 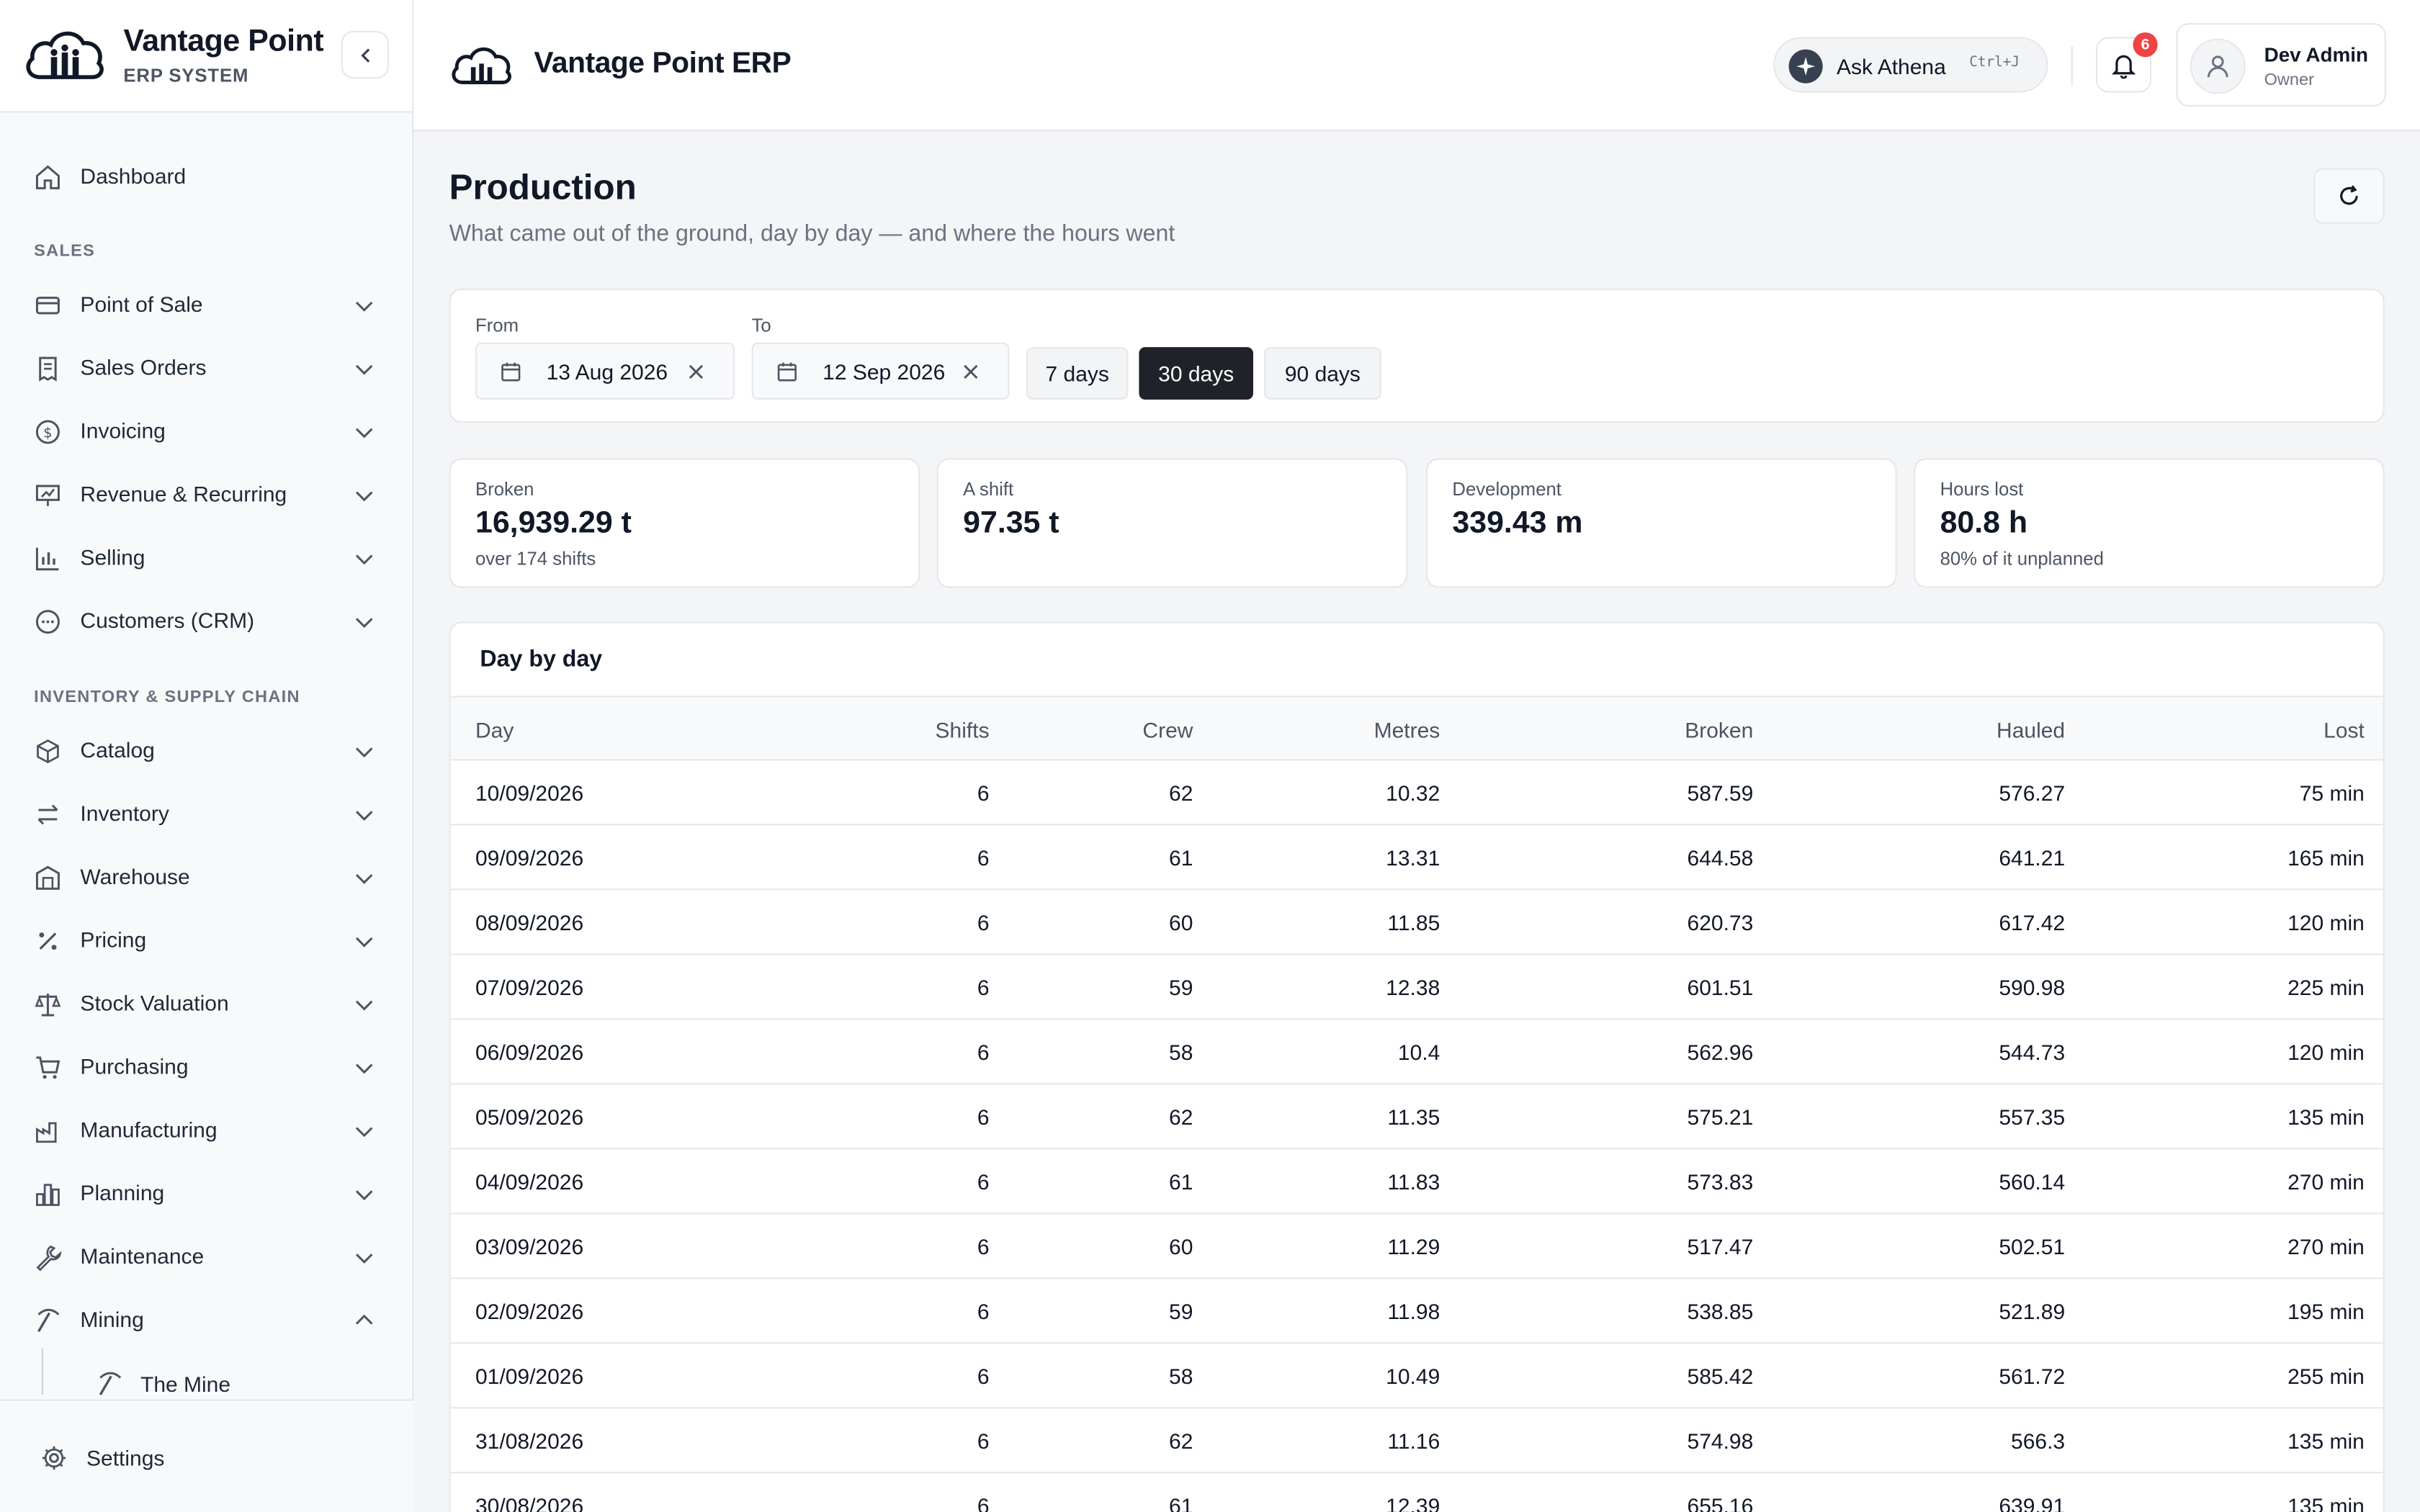 I want to click on to-date-input: 12 Sep 2026, so click(x=880, y=371).